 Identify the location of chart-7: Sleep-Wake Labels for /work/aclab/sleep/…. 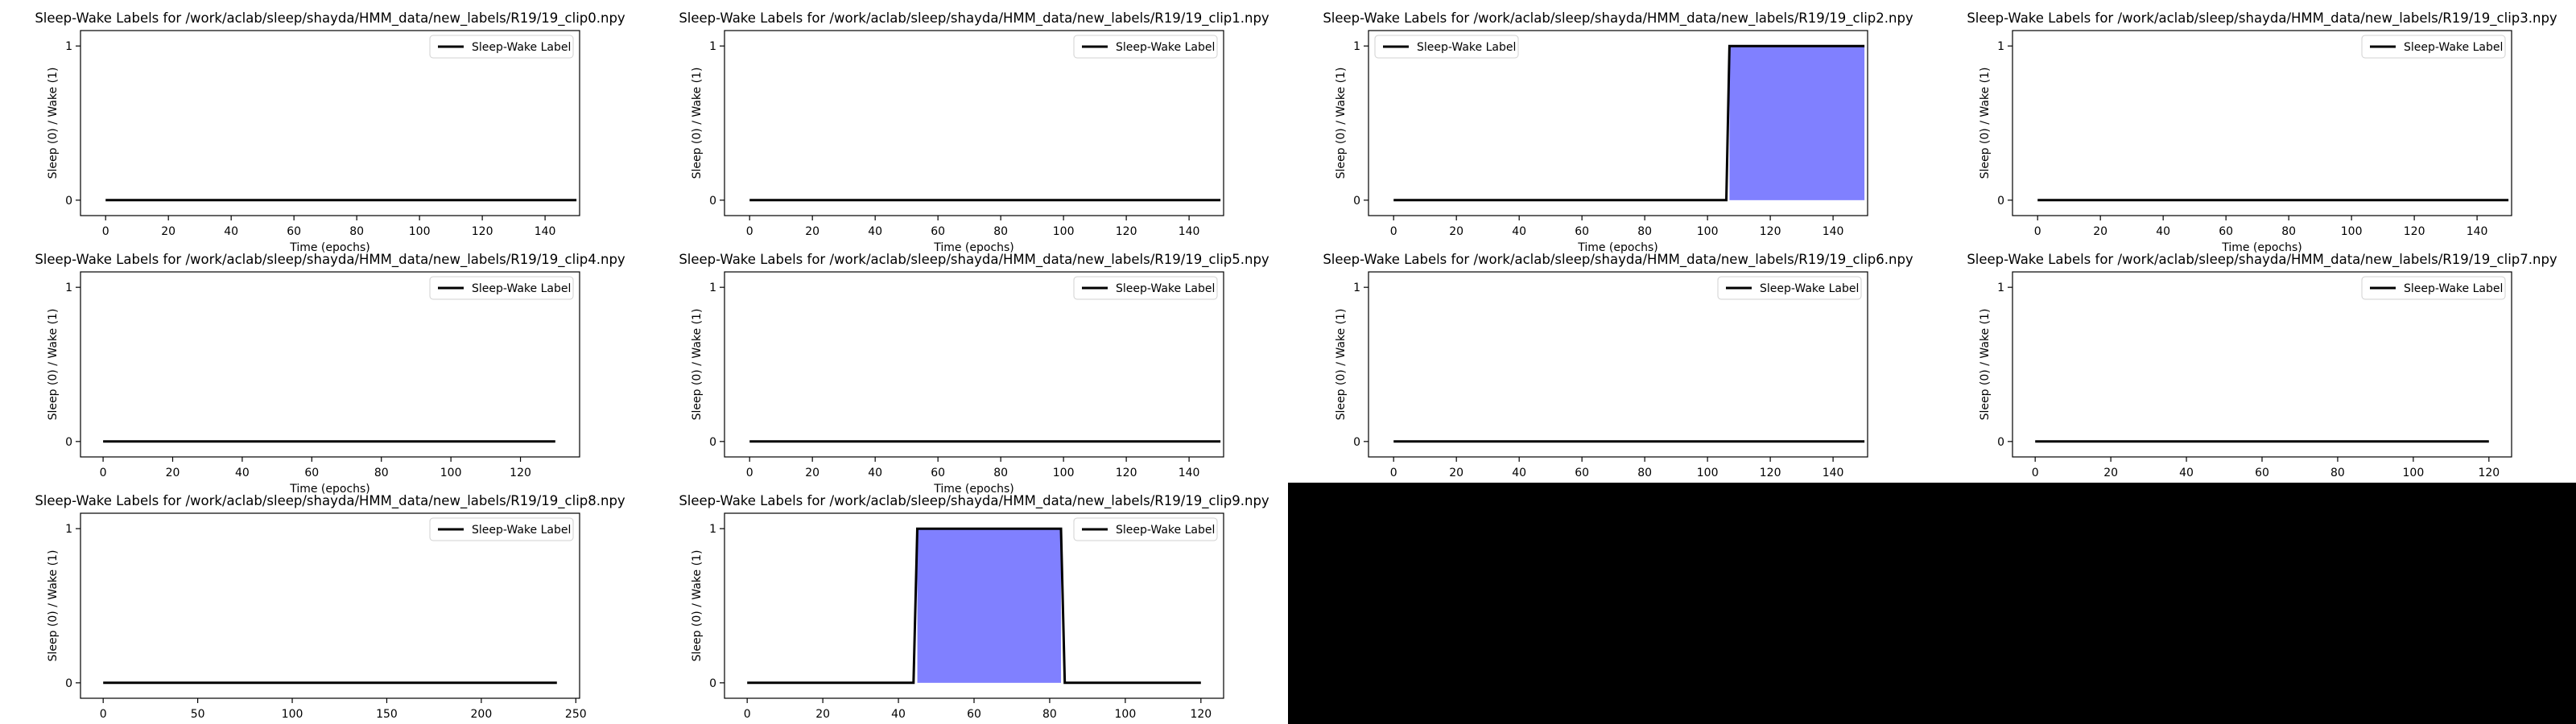
(2262, 374).